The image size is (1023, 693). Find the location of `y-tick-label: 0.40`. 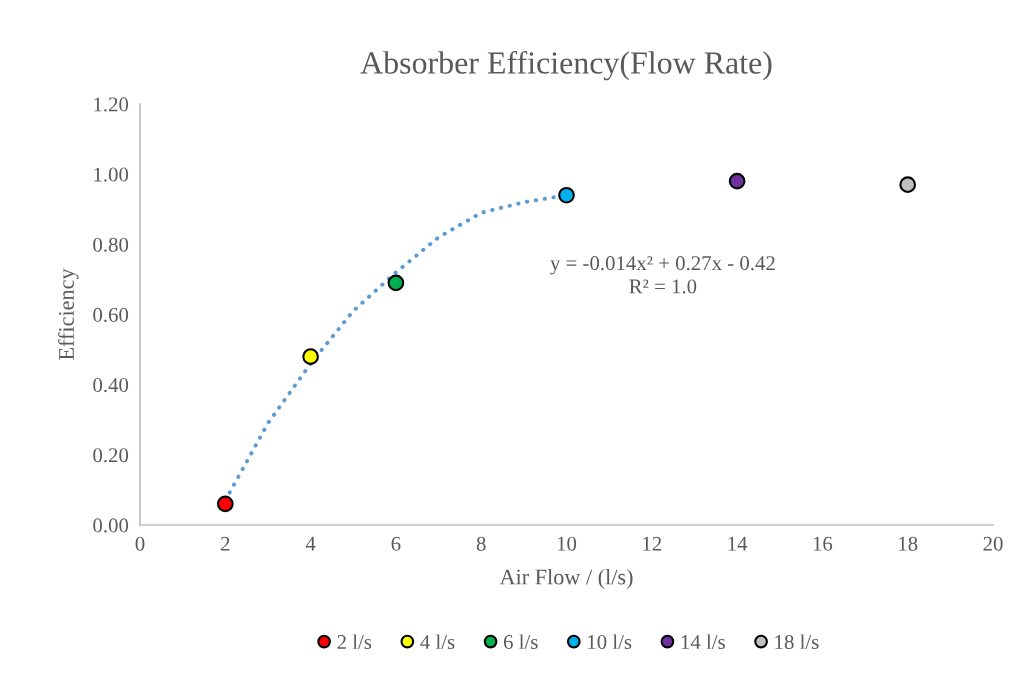

y-tick-label: 0.40 is located at coordinates (111, 385).